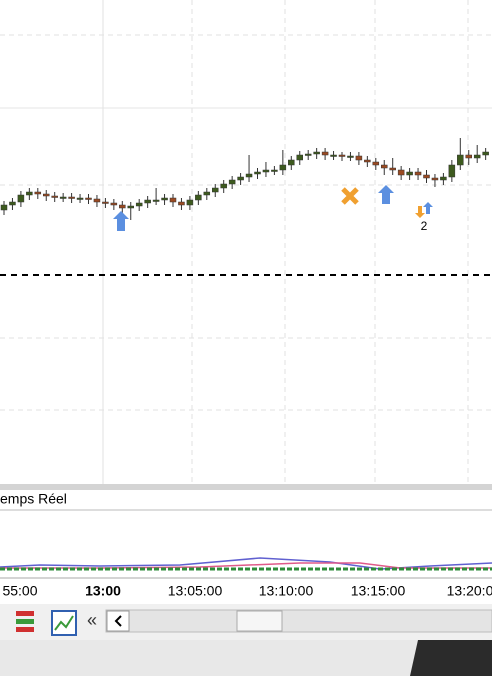 The height and width of the screenshot is (681, 492). Describe the element at coordinates (424, 226) in the screenshot. I see `signal-count: 2` at that location.